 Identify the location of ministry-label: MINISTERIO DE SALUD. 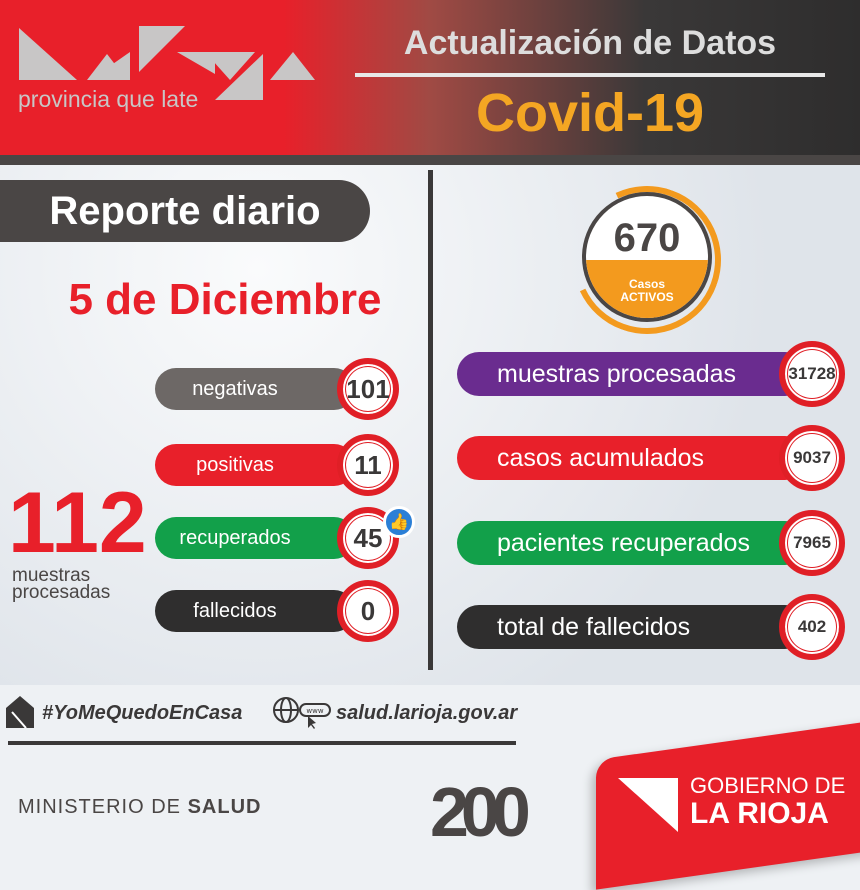
(139, 807).